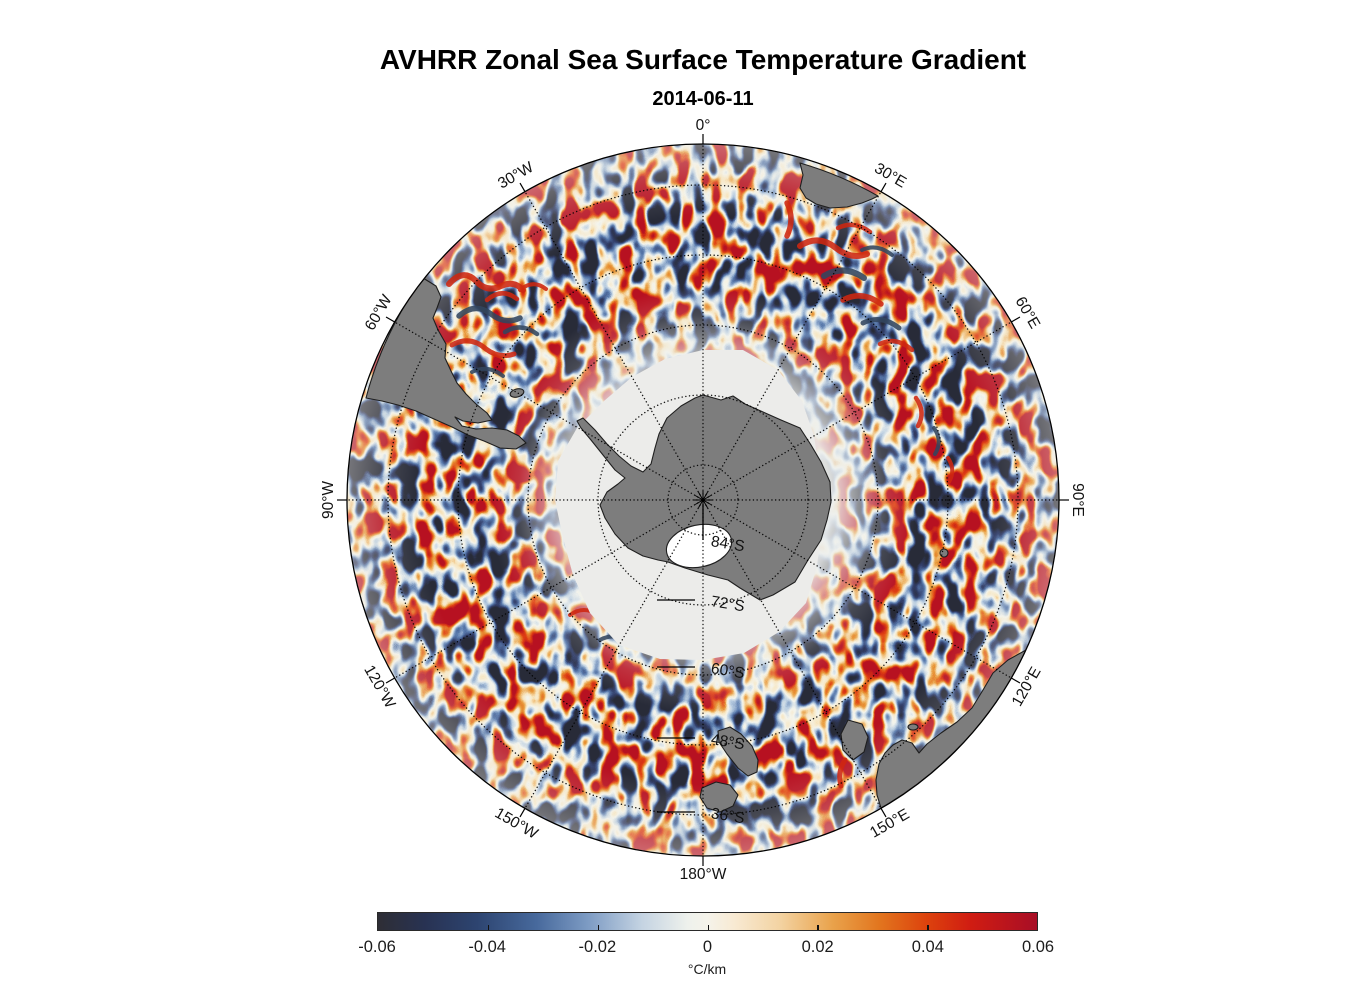 The height and width of the screenshot is (1000, 1356). What do you see at coordinates (703, 874) in the screenshot?
I see `lon-label-180w: 180°W` at bounding box center [703, 874].